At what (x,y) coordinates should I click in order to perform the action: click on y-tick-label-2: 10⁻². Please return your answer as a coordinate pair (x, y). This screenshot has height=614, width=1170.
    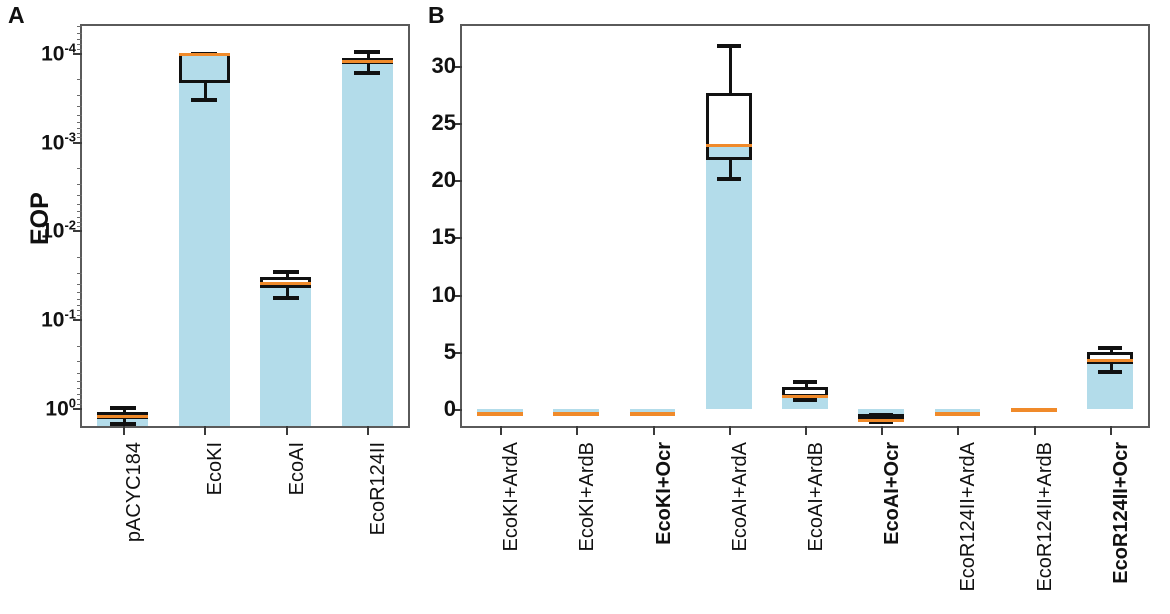
    Looking at the image, I should click on (58, 230).